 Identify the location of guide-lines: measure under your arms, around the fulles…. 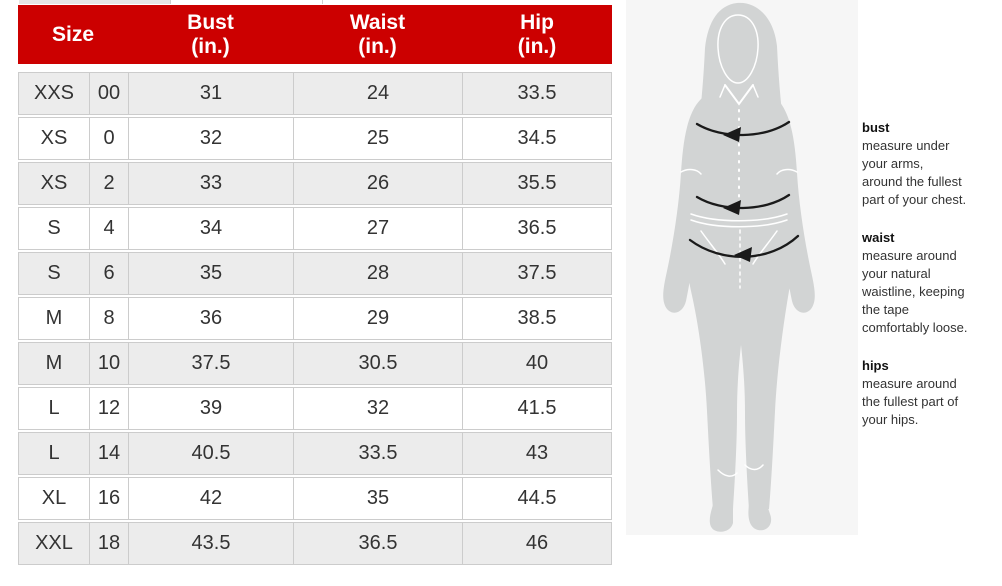
(932, 173).